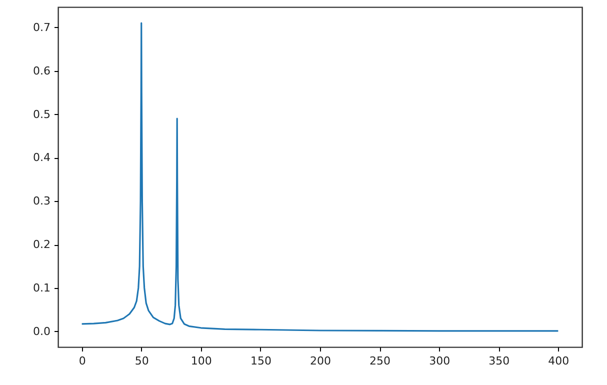 This screenshot has height=385, width=607. I want to click on y-tick-label: 0.7, so click(41, 27).